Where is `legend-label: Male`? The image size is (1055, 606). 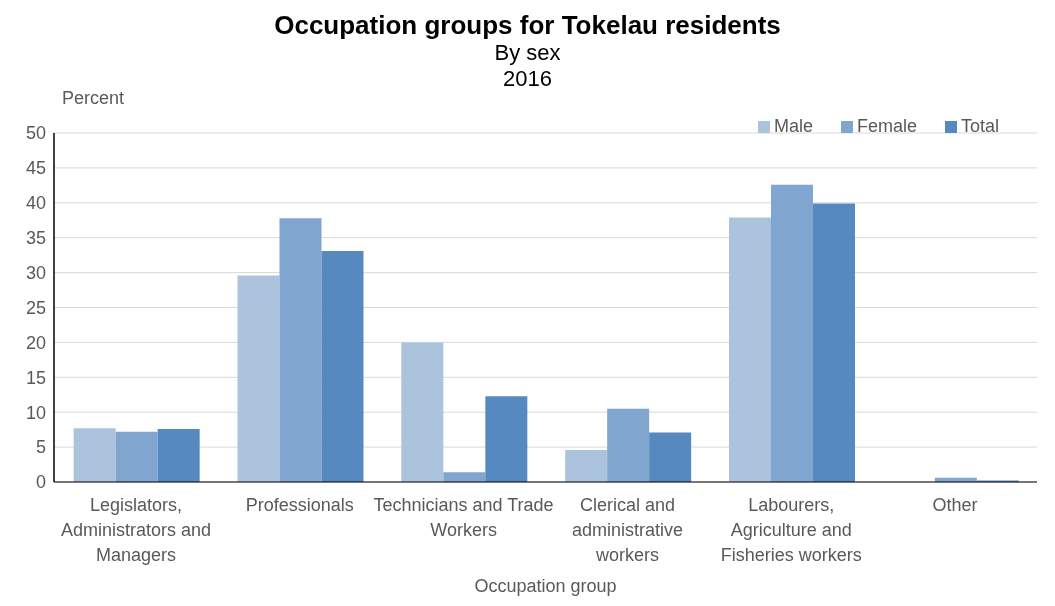 legend-label: Male is located at coordinates (793, 126).